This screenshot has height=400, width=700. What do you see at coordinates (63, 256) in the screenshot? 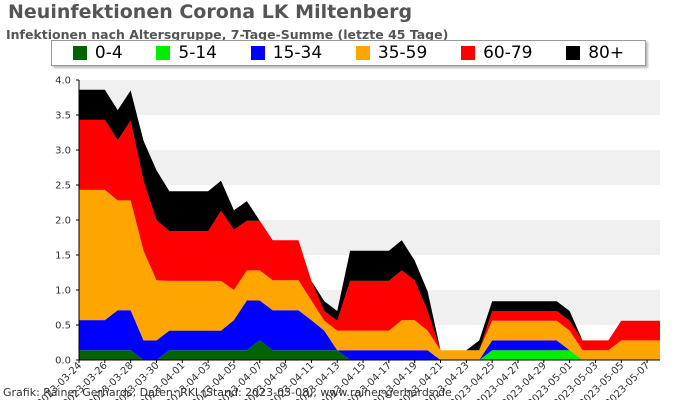
I see `y-tick-label: 1.5` at bounding box center [63, 256].